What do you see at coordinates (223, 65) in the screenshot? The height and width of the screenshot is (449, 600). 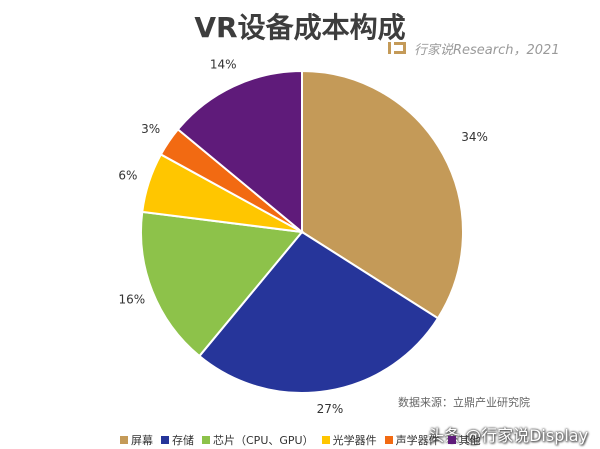 I see `slice-label-5: 14%` at bounding box center [223, 65].